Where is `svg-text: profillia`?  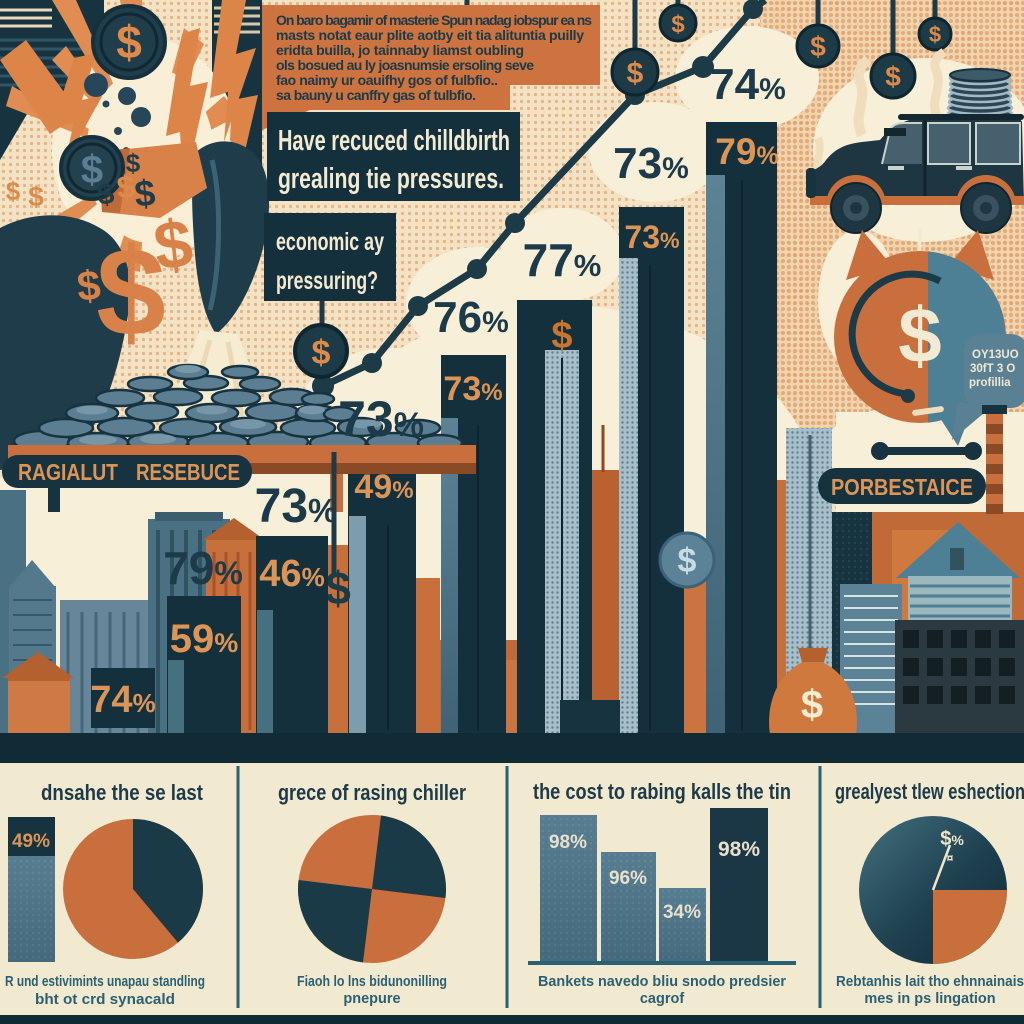 svg-text: profillia is located at coordinates (990, 383).